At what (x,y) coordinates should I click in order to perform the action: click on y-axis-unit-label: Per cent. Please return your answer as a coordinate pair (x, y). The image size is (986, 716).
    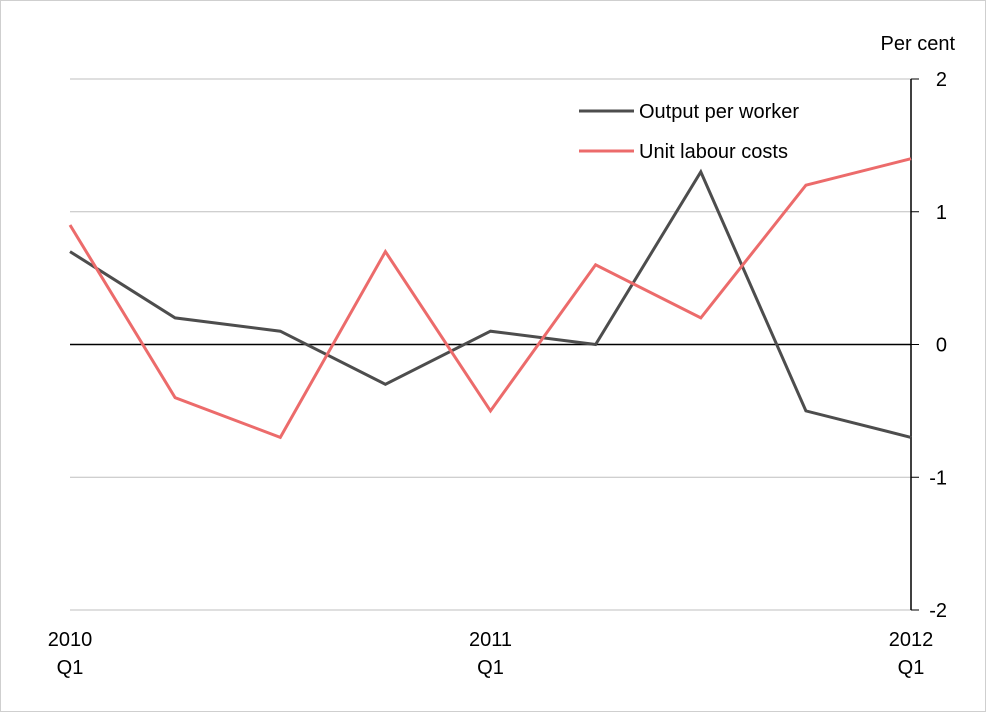
    Looking at the image, I should click on (918, 44).